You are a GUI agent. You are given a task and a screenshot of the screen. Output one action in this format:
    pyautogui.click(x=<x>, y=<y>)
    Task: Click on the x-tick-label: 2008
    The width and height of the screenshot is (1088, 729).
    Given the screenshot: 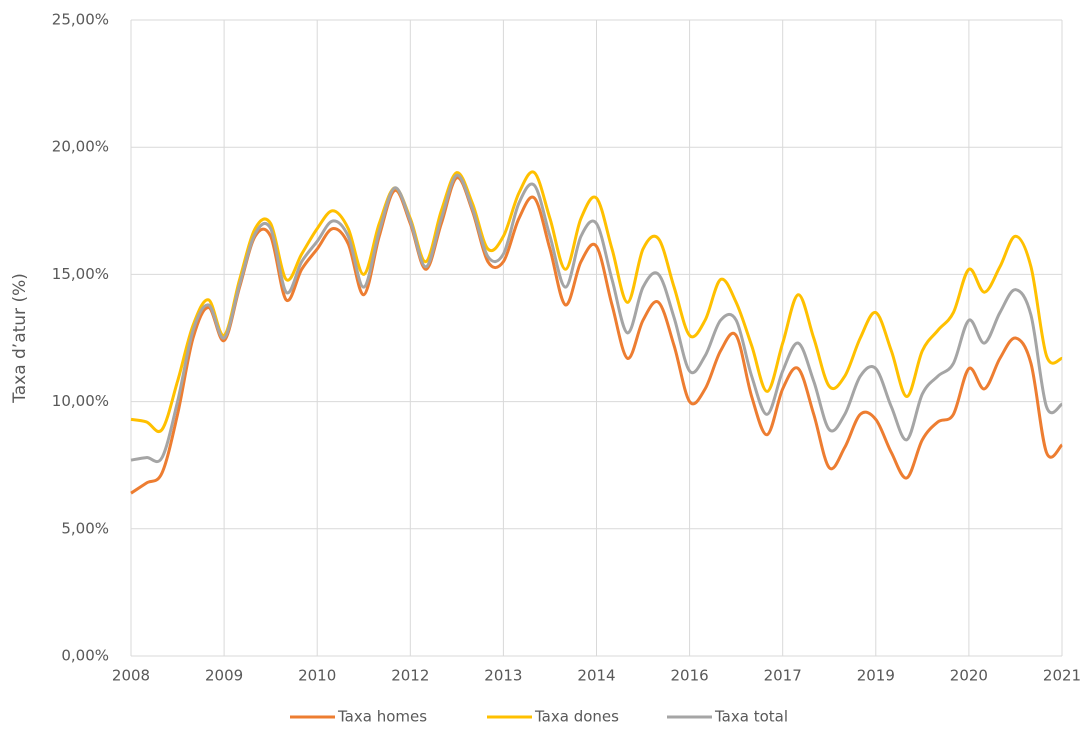 What is the action you would take?
    pyautogui.click(x=131, y=676)
    